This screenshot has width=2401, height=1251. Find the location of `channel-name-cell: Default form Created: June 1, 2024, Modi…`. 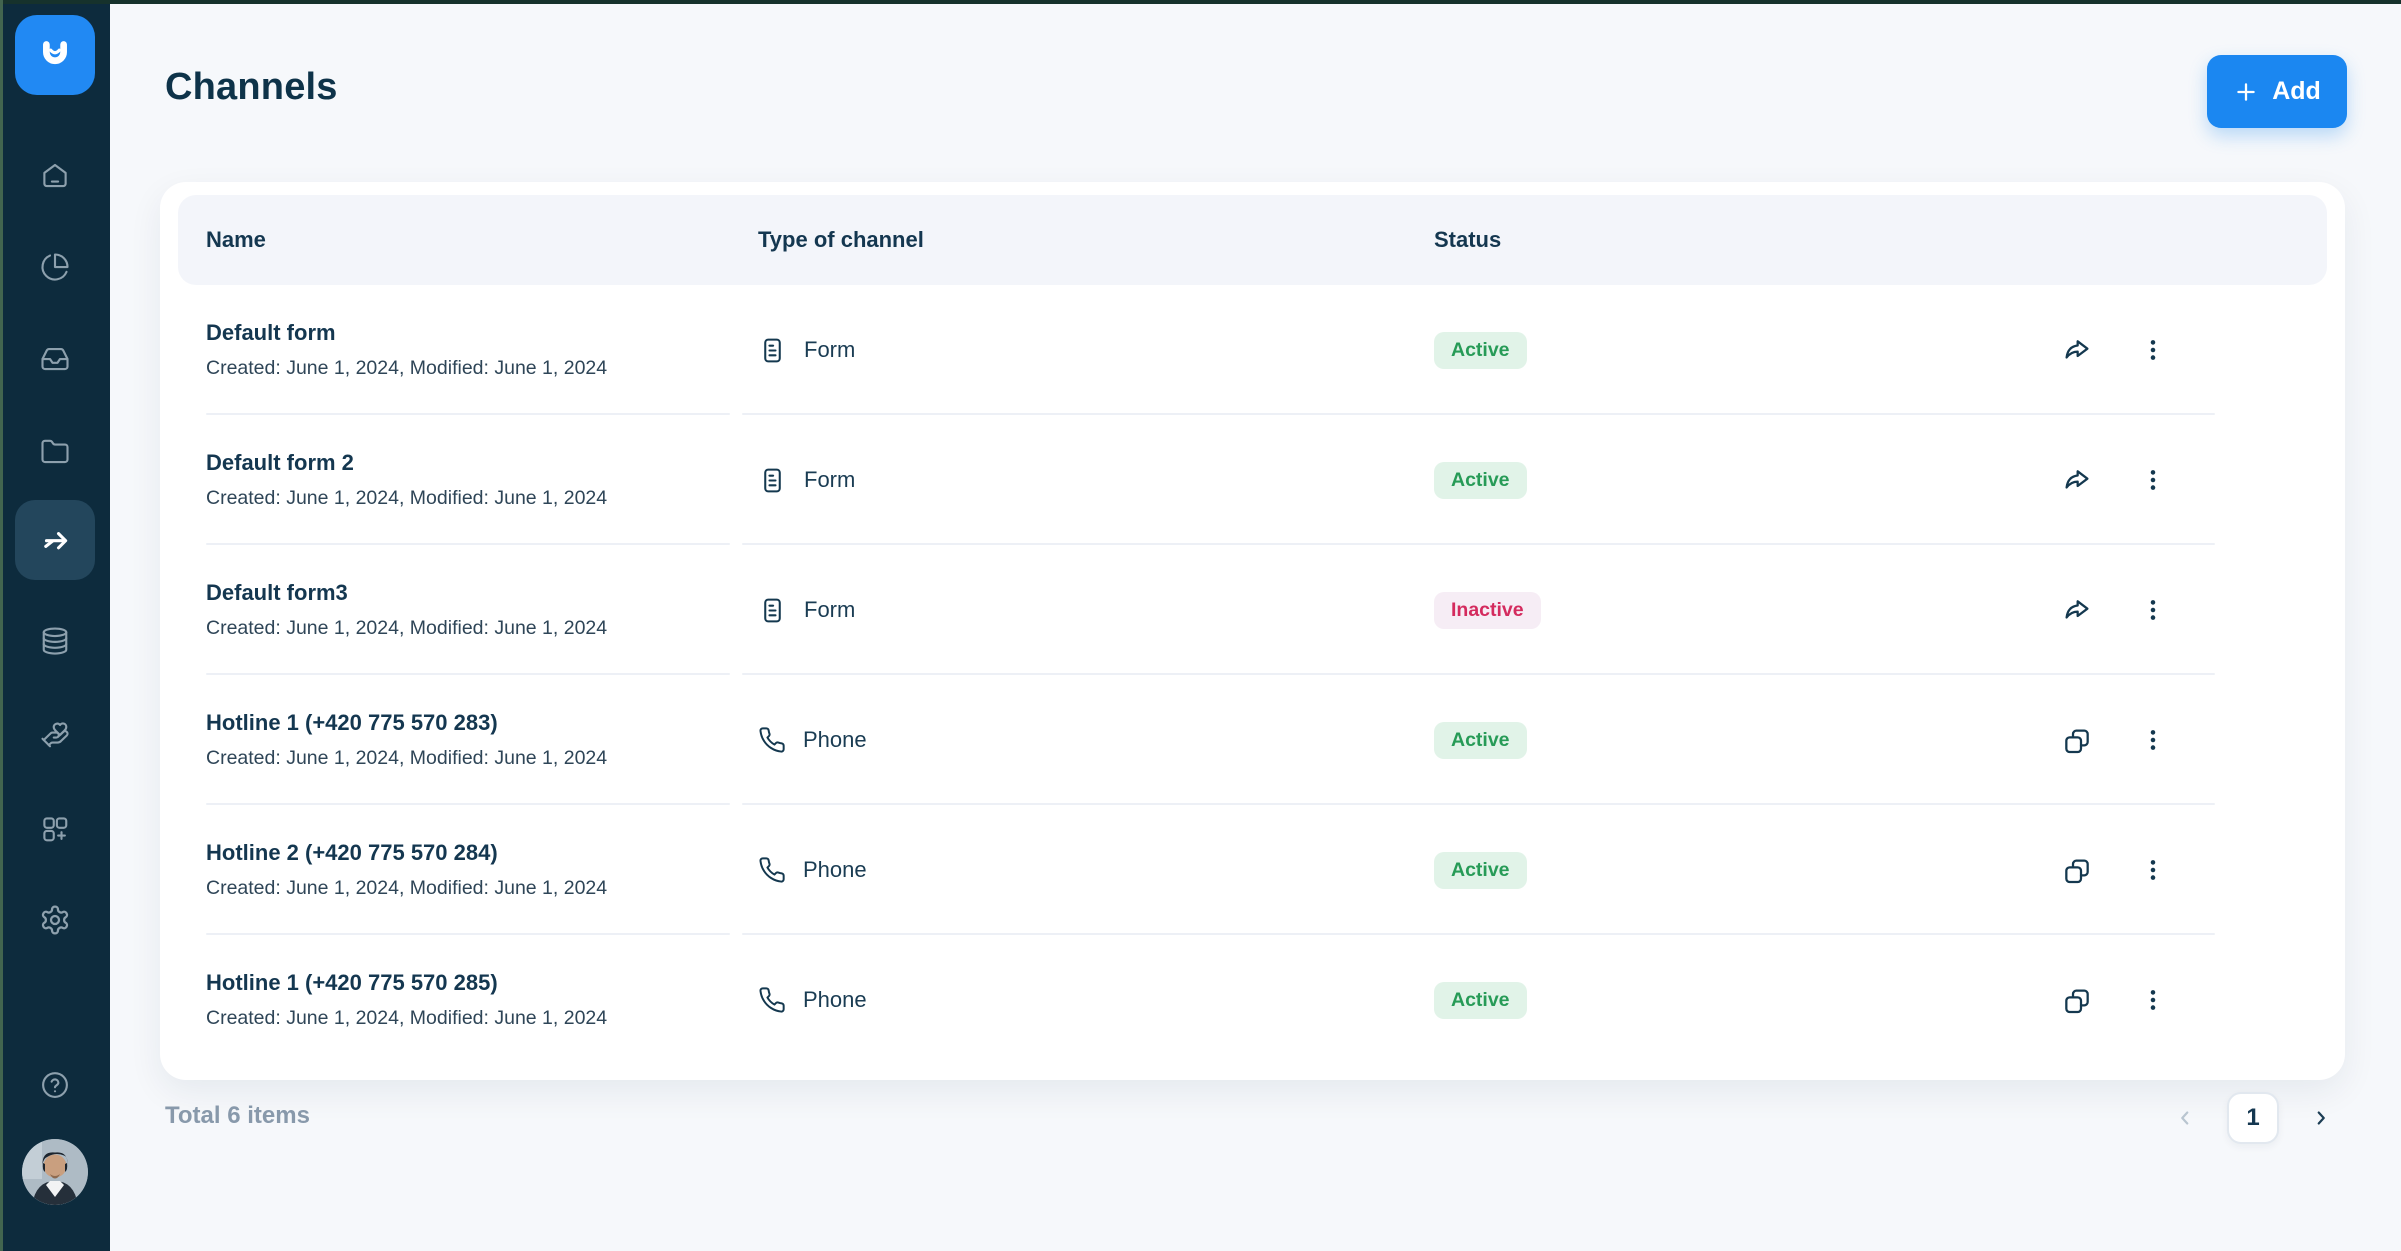

channel-name-cell: Default form Created: June 1, 2024, Modi… is located at coordinates (482, 350).